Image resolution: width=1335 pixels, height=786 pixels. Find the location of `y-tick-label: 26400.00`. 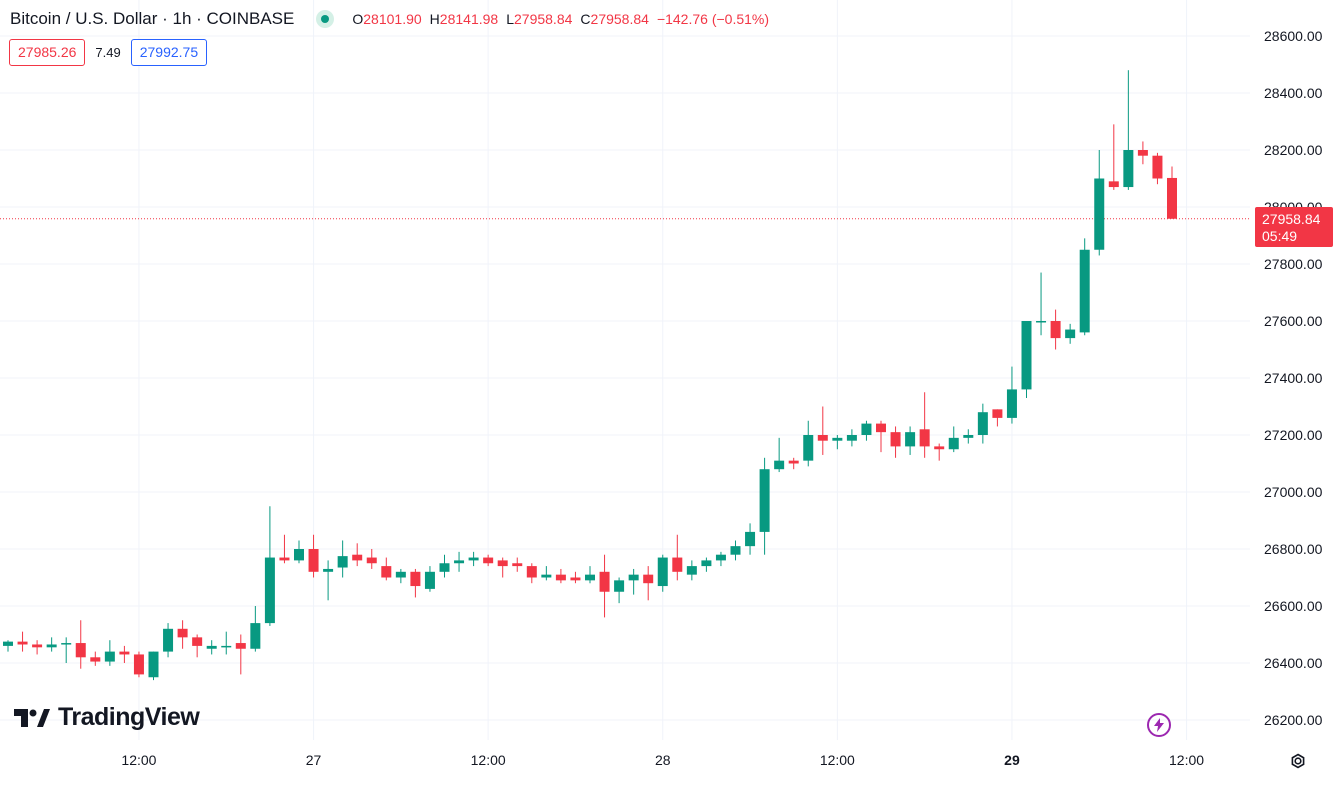

y-tick-label: 26400.00 is located at coordinates (1293, 663).